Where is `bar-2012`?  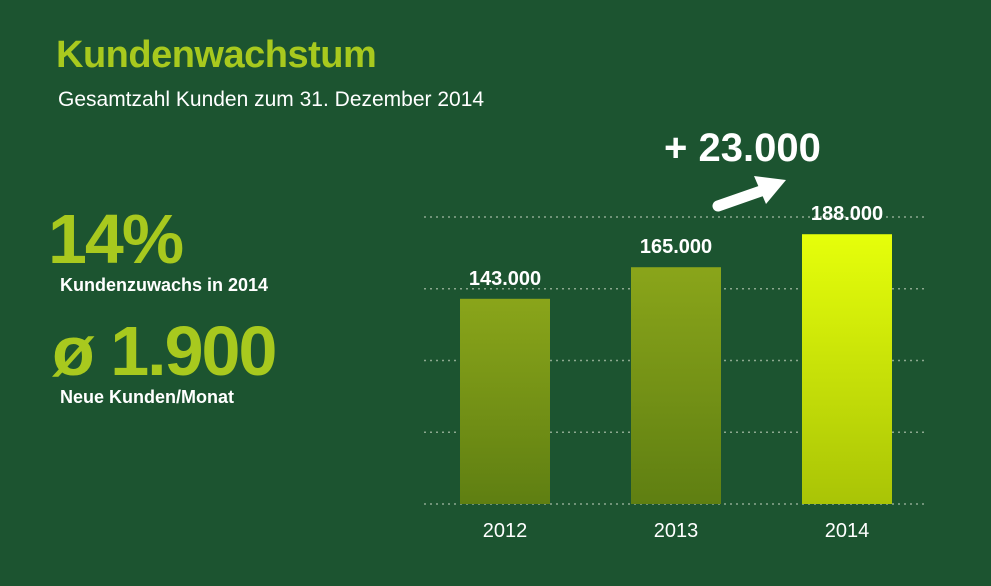
bar-2012 is located at coordinates (505, 401).